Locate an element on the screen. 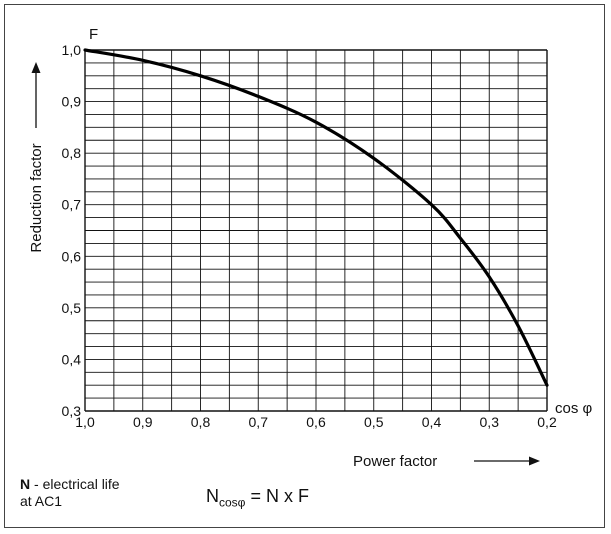 The image size is (611, 534). x-axis-arrow is located at coordinates (507, 461).